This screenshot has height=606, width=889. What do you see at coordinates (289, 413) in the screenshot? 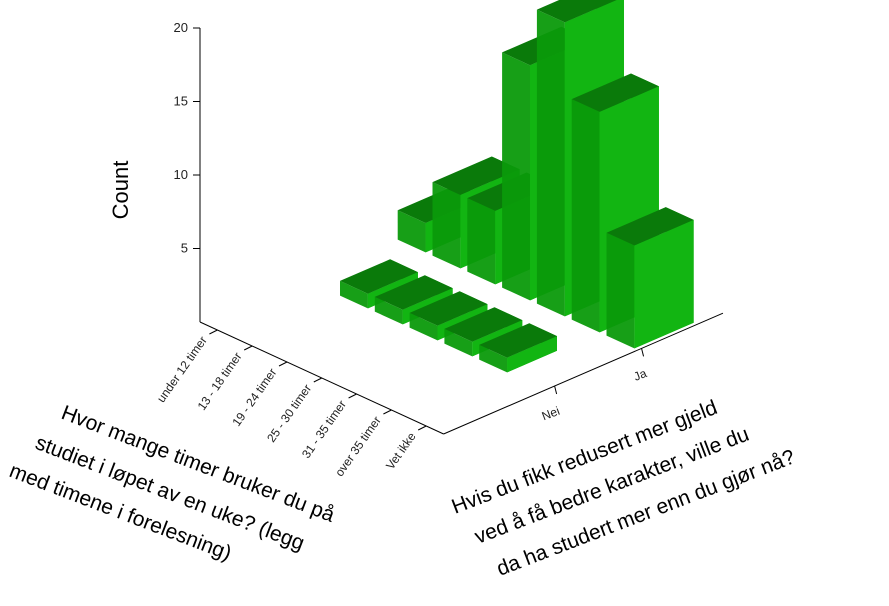
I see `x-tick-label-3: 25 - 30 timer` at bounding box center [289, 413].